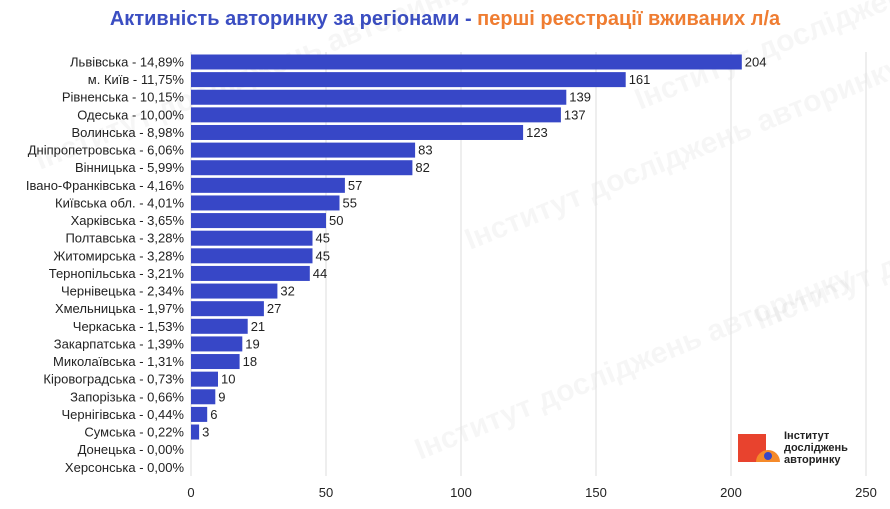  What do you see at coordinates (422, 167) in the screenshot?
I see `value-label: 82` at bounding box center [422, 167].